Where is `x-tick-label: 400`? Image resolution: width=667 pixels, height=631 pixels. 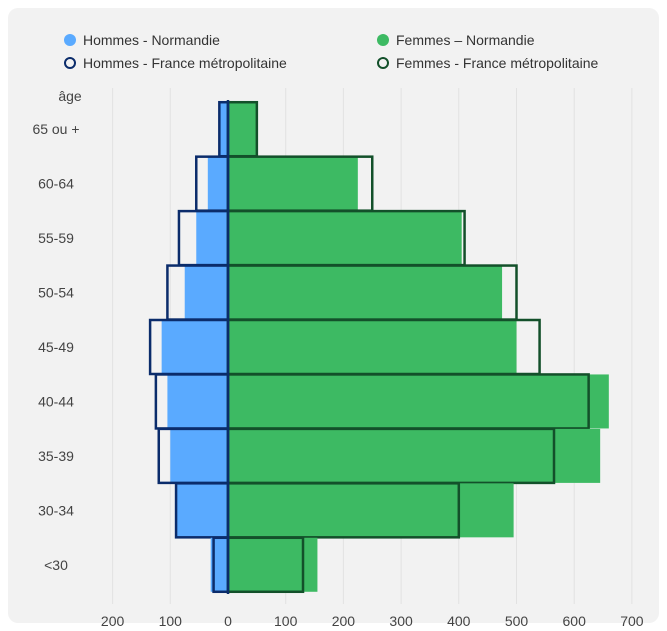
x-tick-label: 400 is located at coordinates (459, 621).